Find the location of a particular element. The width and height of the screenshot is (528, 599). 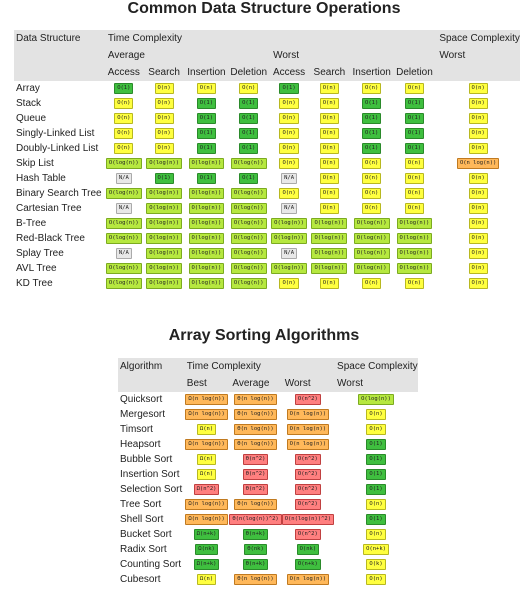

row-label: Radix Sort is located at coordinates (143, 549).